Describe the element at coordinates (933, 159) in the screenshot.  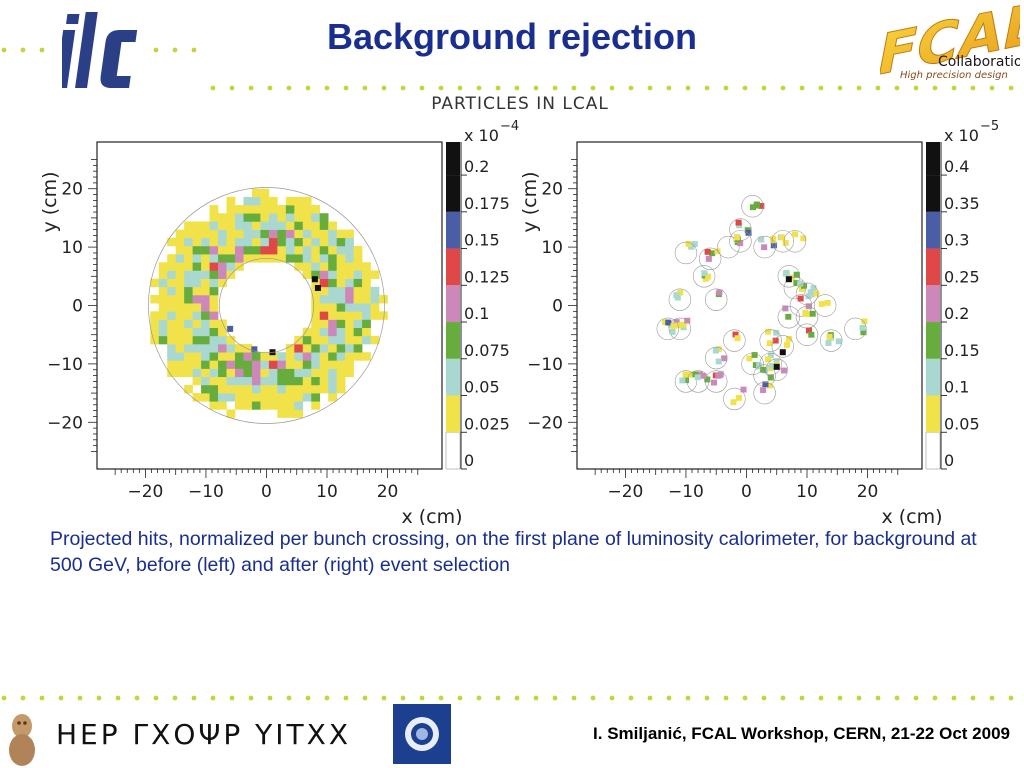
I see `colorbar-bin` at that location.